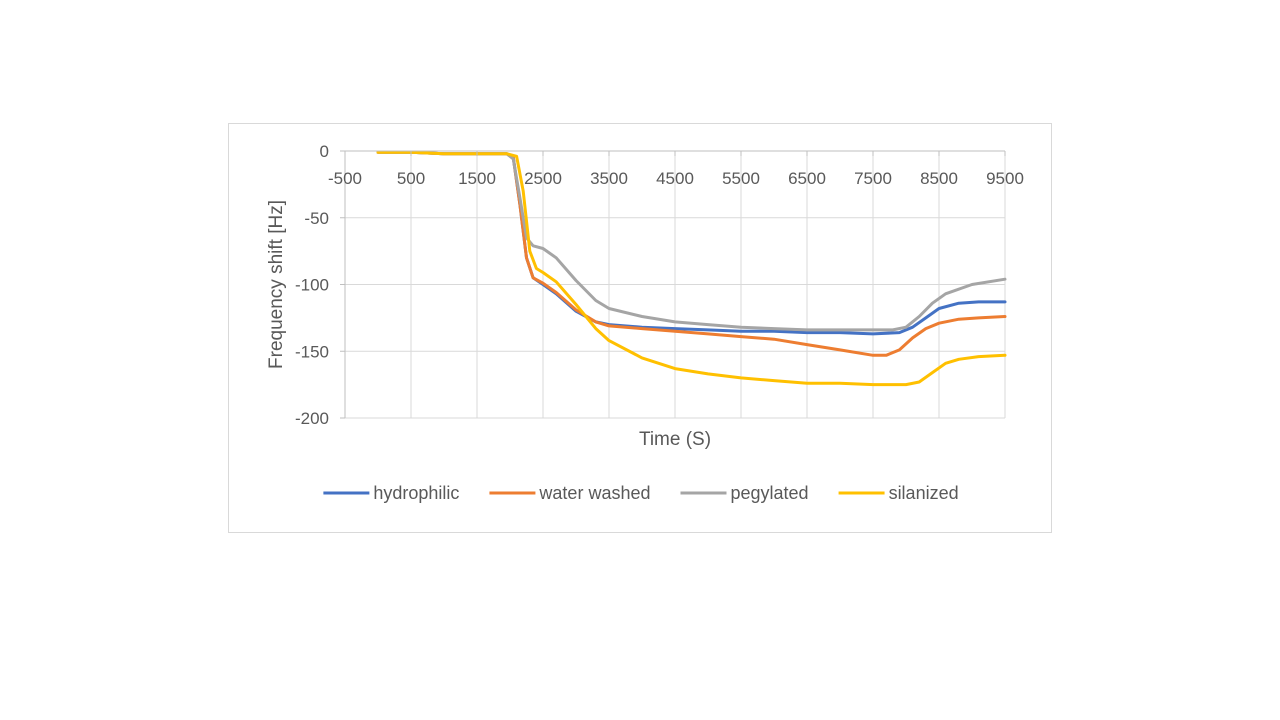  What do you see at coordinates (411, 178) in the screenshot?
I see `x-tick-label: 500` at bounding box center [411, 178].